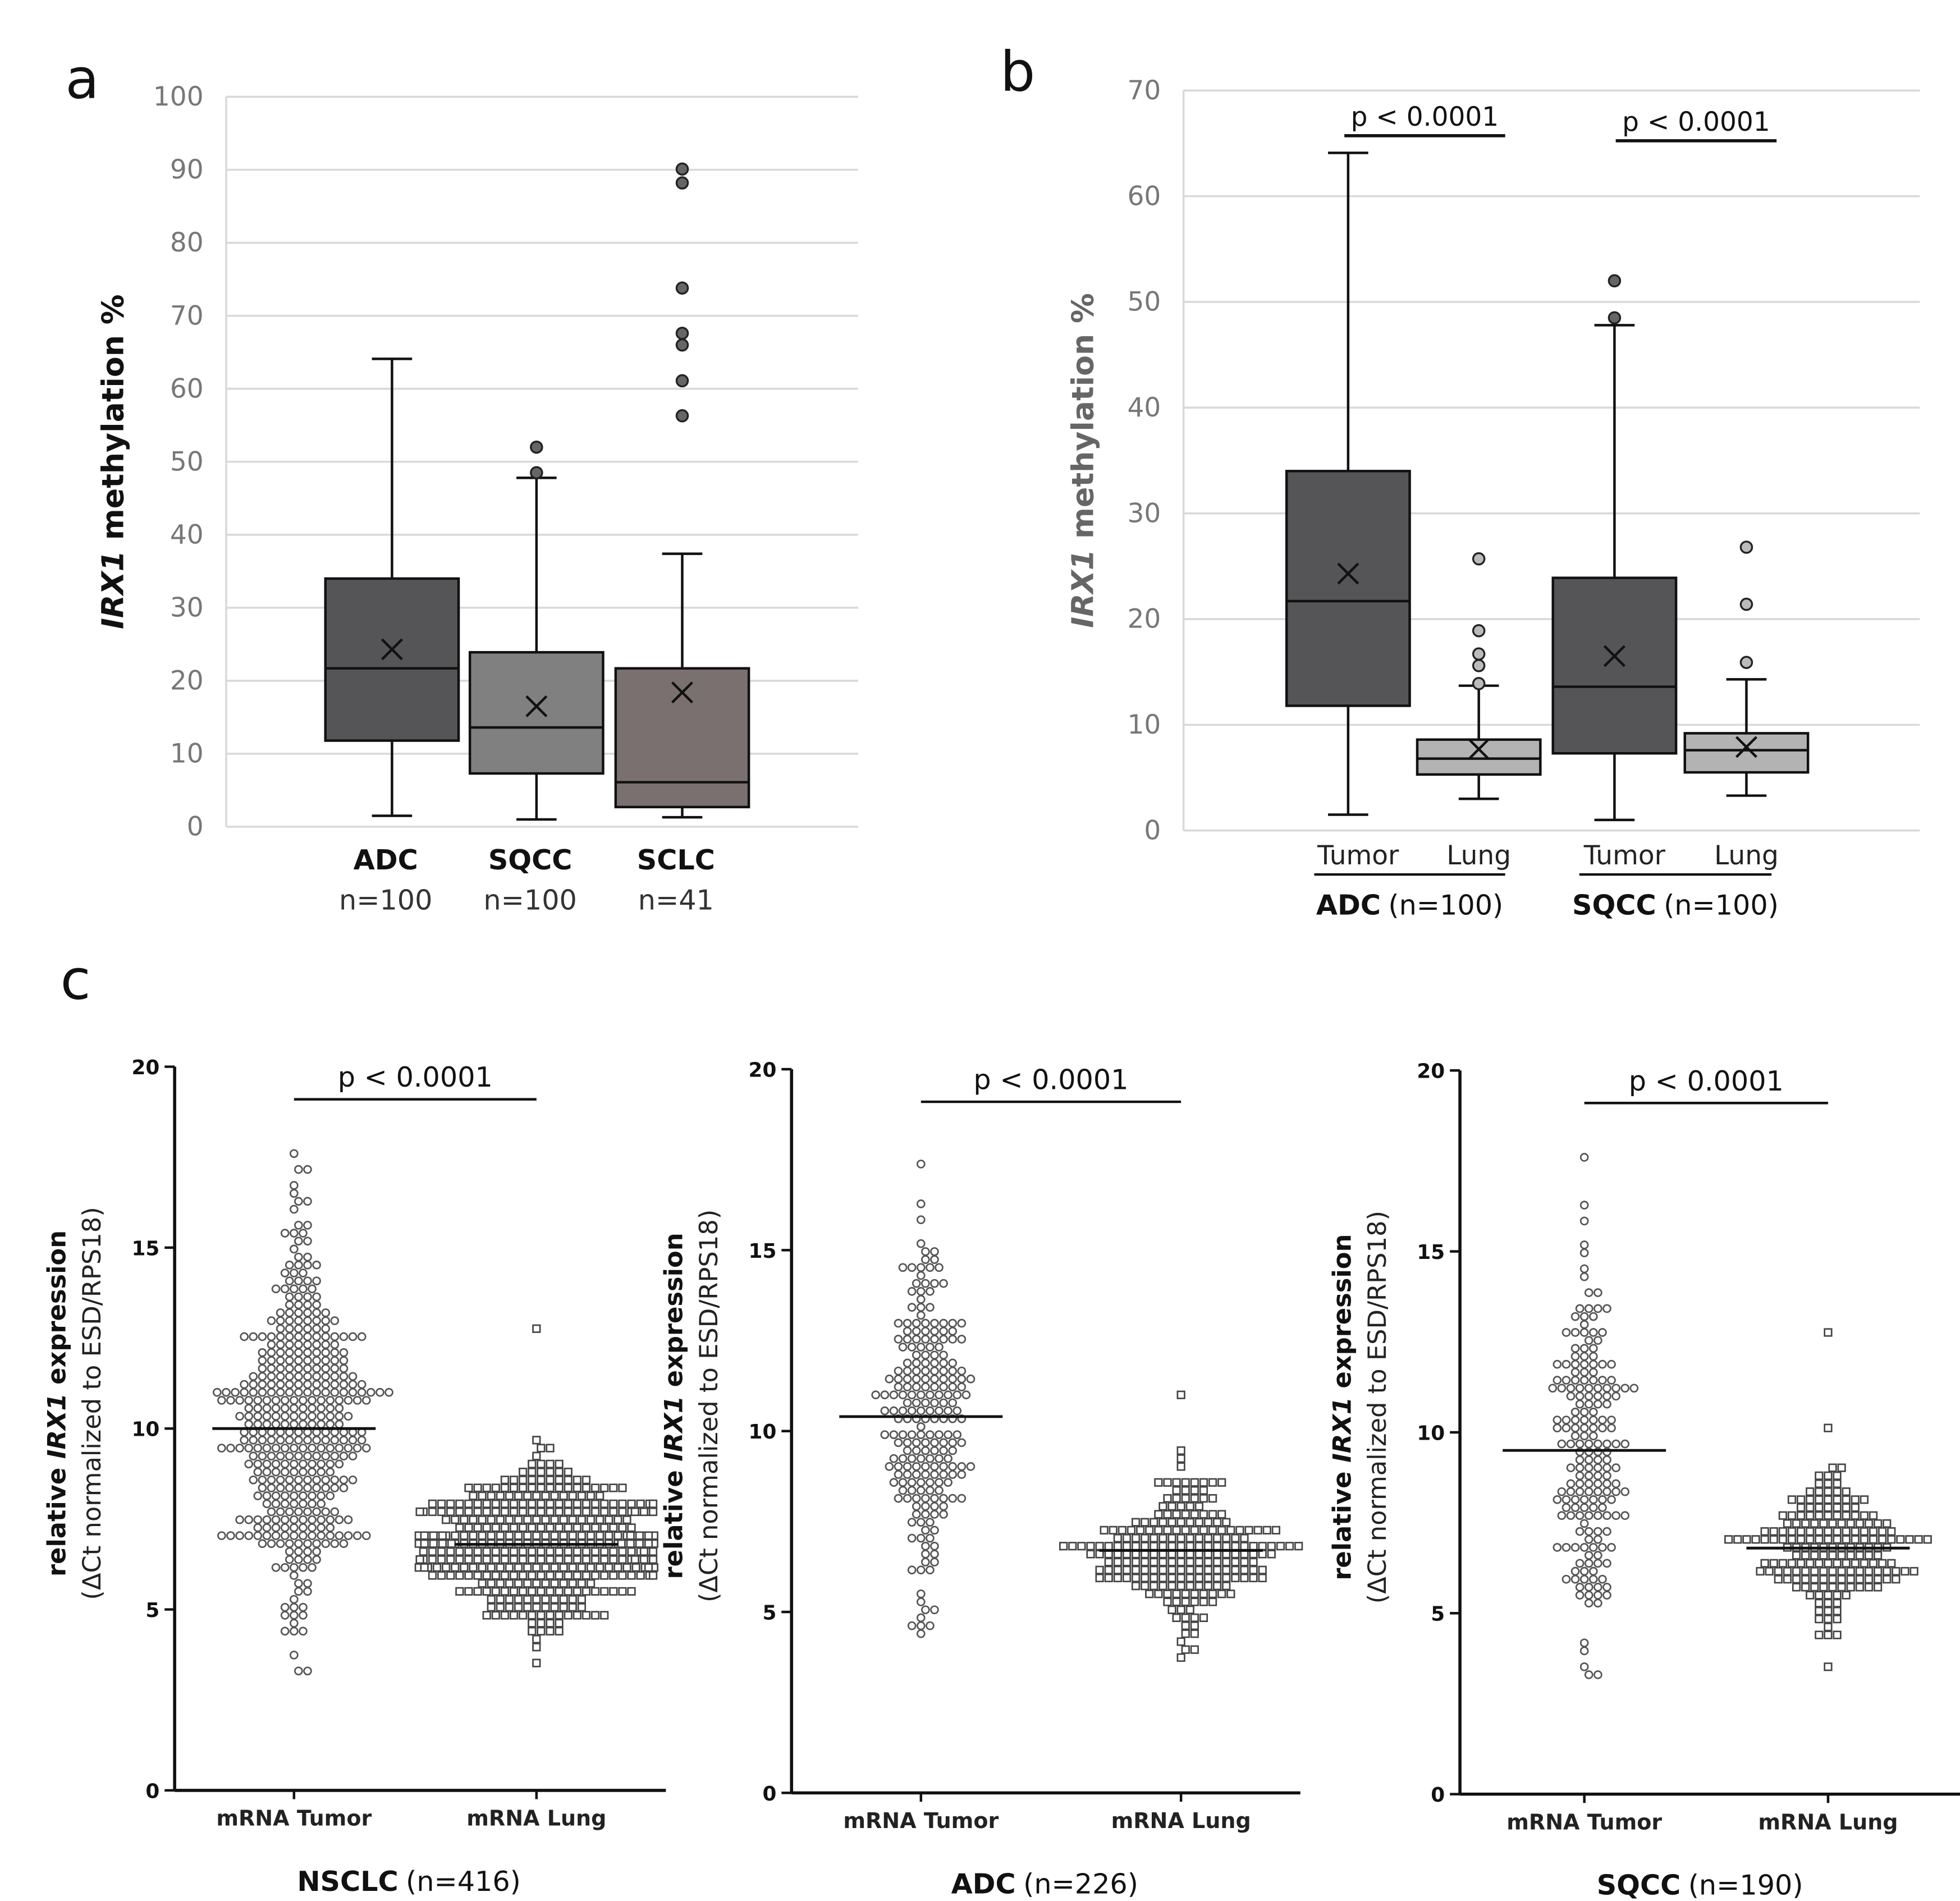 This screenshot has width=1960, height=1901. I want to click on y-axis-label-gene: IRX1, so click(113, 590).